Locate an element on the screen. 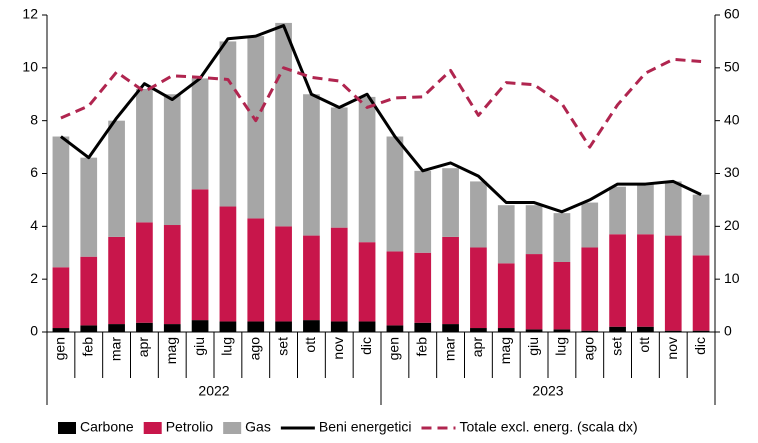 Image resolution: width=758 pixels, height=443 pixels. x-tick-label: giu is located at coordinates (199, 346).